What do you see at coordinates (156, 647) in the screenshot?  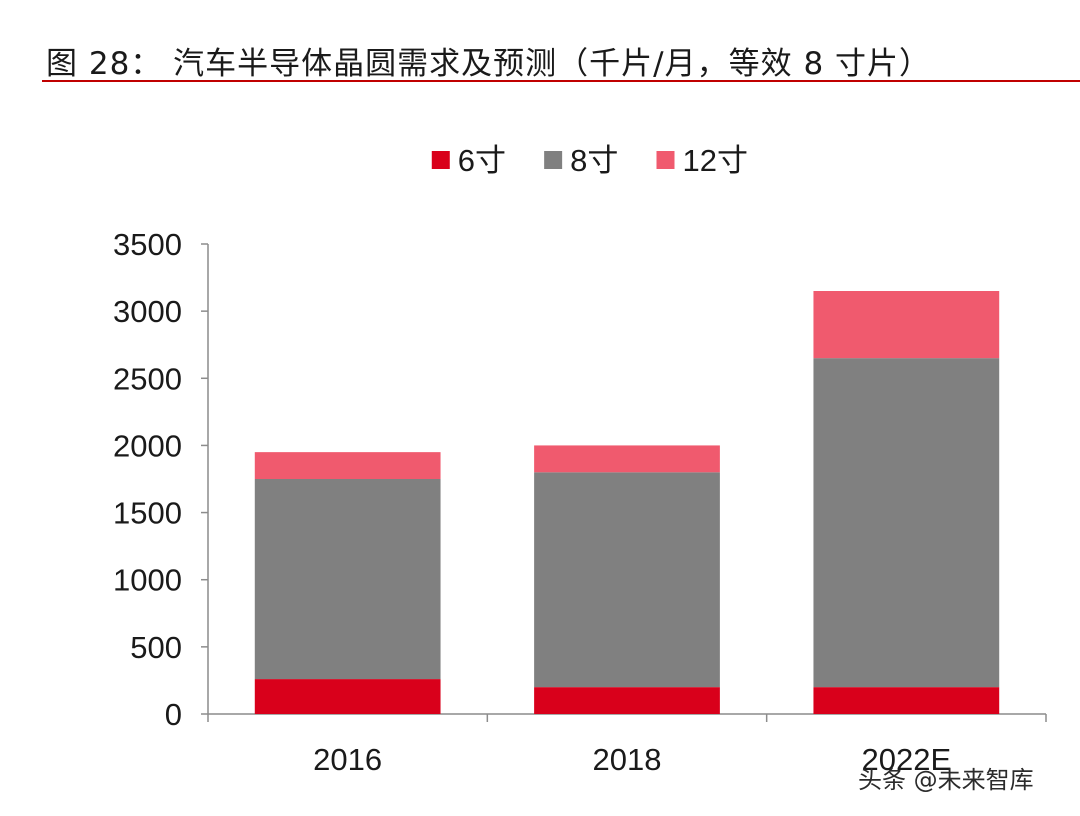 I see `y-tick-label: 500` at bounding box center [156, 647].